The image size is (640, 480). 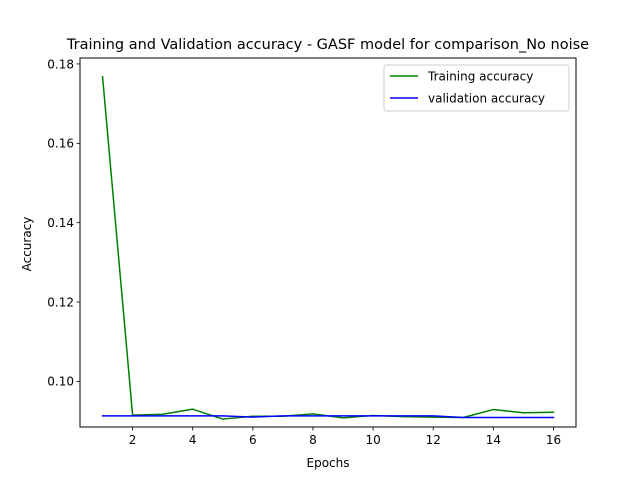 I want to click on y-tick-label: 0.18, so click(x=60, y=64).